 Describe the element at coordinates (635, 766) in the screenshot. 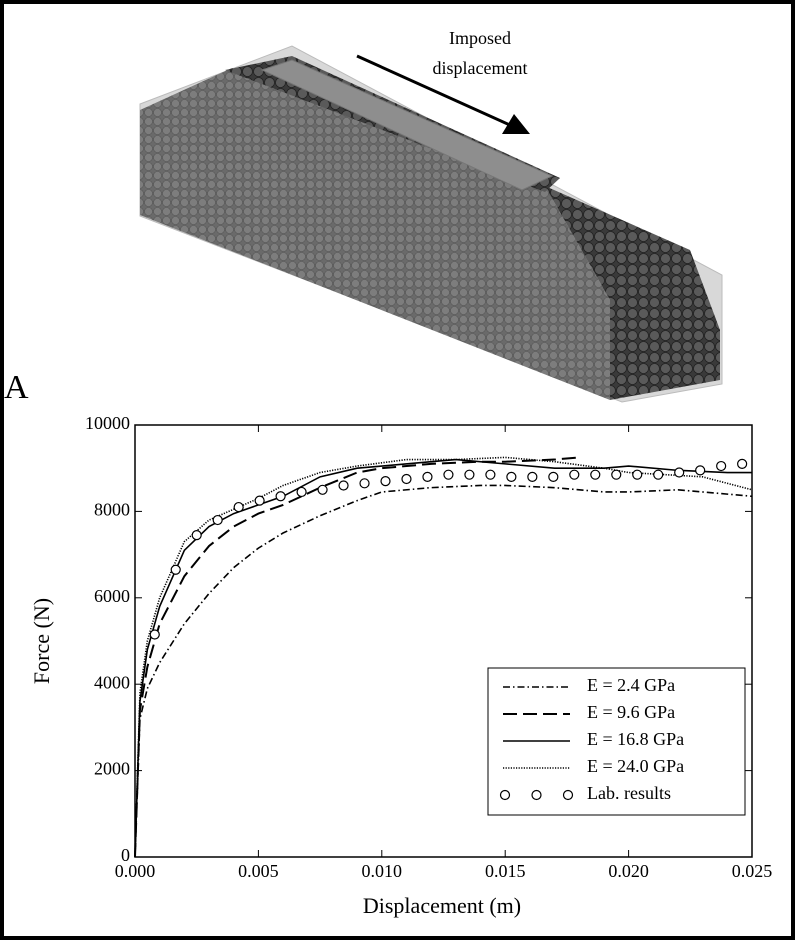

I see `legend-label: E = 24.0 GPa` at that location.